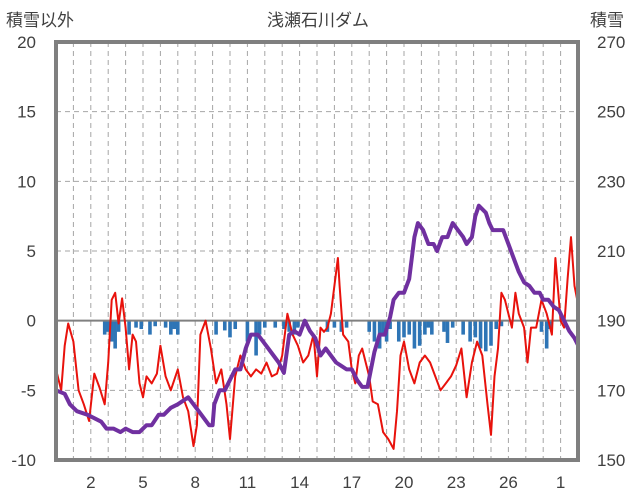 This screenshot has height=501, width=636. I want to click on right-tick-label: 270, so click(611, 42).